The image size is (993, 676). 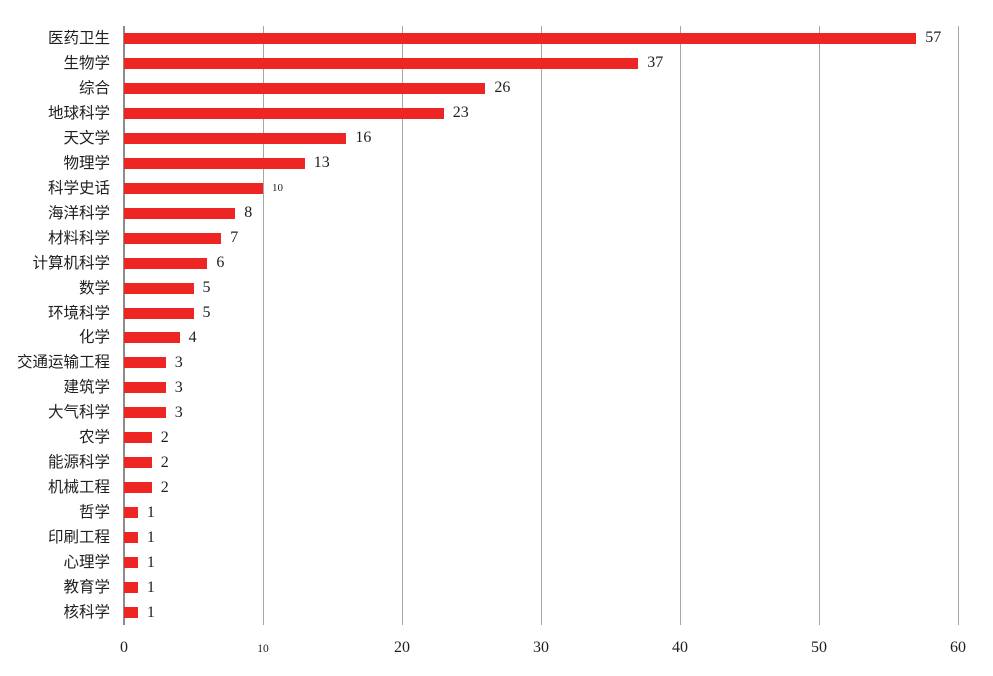 I want to click on chart-row: 37, so click(x=541, y=63).